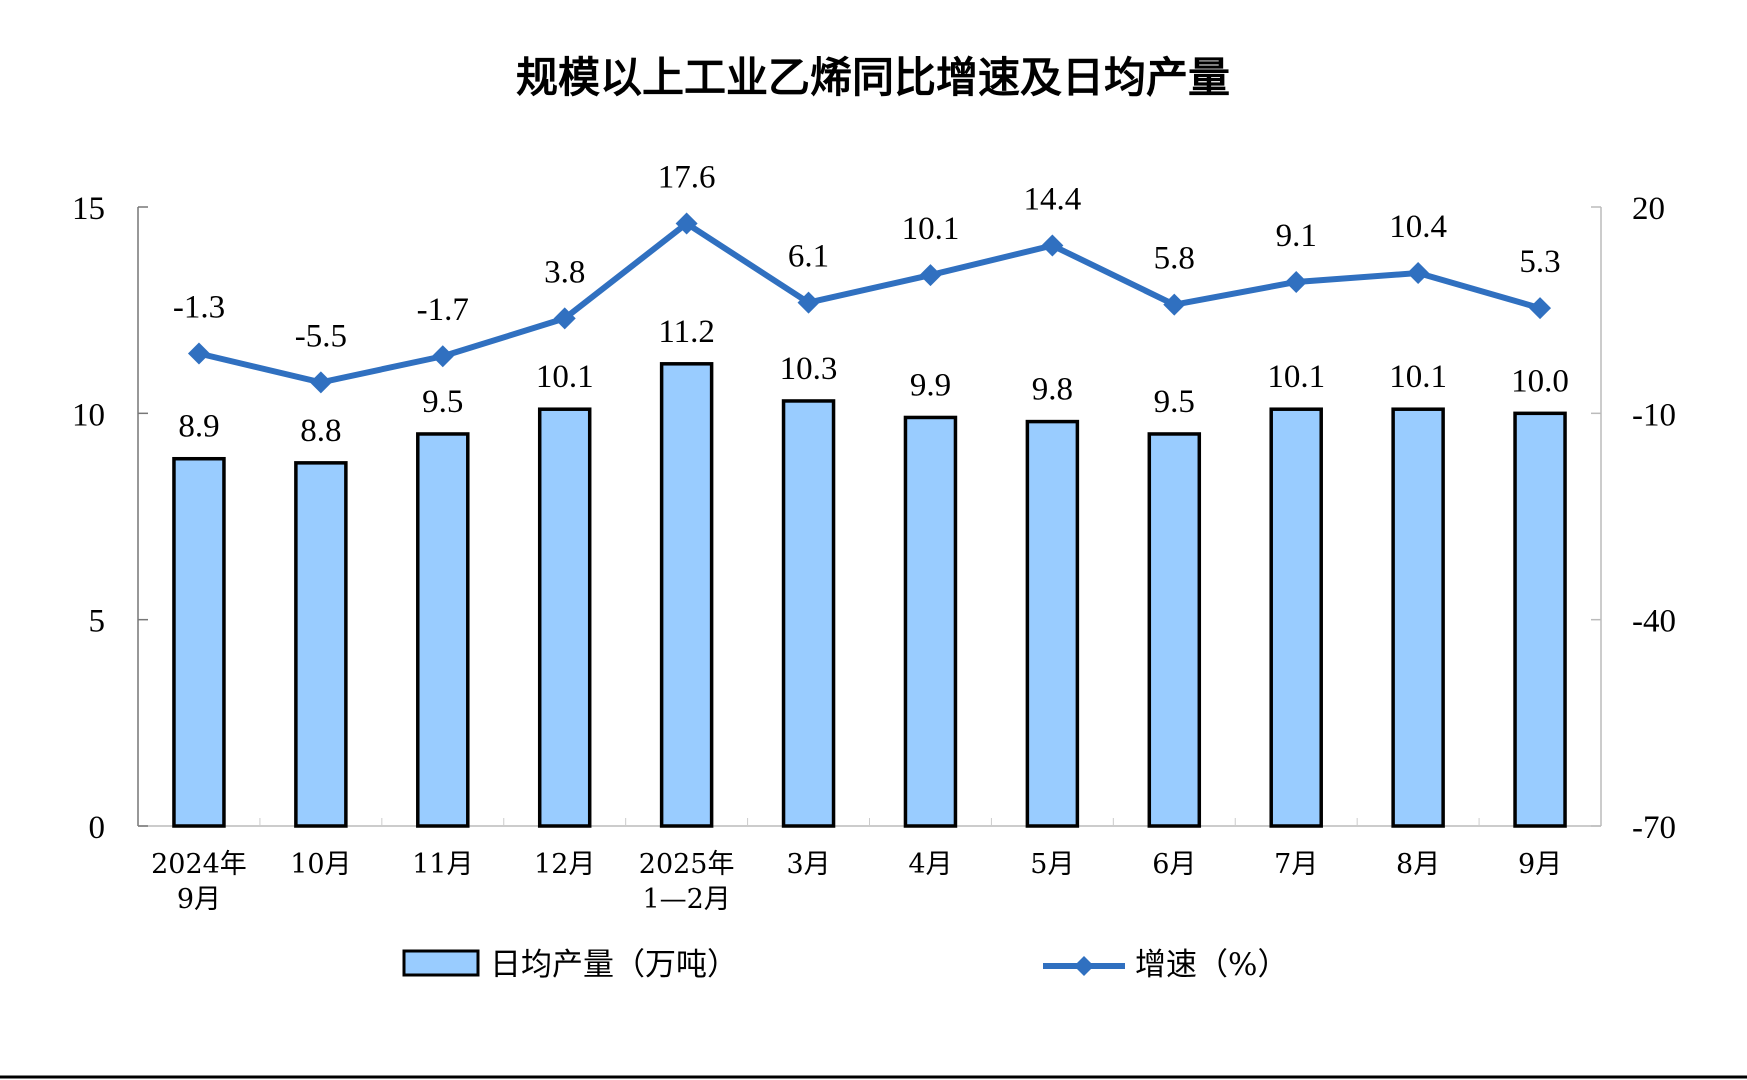  What do you see at coordinates (321, 336) in the screenshot?
I see `line-data-label: -5.5` at bounding box center [321, 336].